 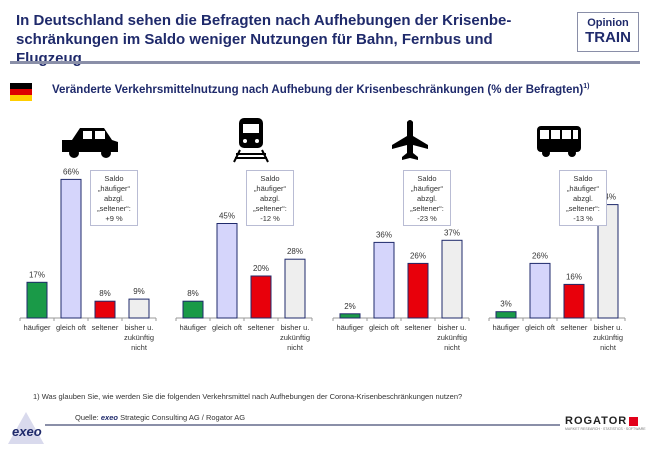 What do you see at coordinates (87, 417) in the screenshot?
I see `source-prefix: Quelle:` at bounding box center [87, 417].